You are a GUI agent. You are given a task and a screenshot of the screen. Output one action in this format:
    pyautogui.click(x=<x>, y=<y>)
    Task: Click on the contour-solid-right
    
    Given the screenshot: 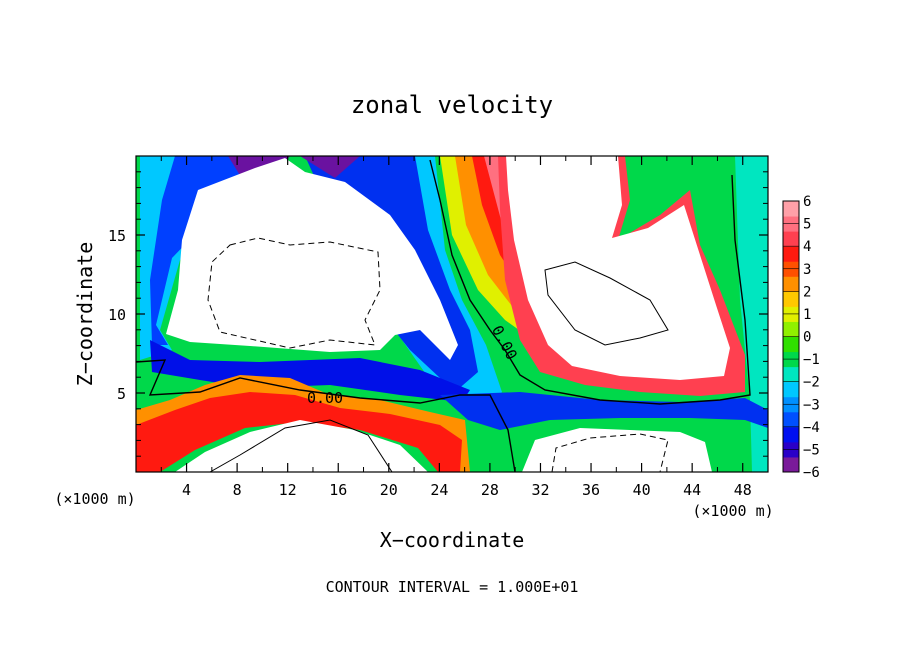 What is the action you would take?
    pyautogui.click(x=606, y=303)
    